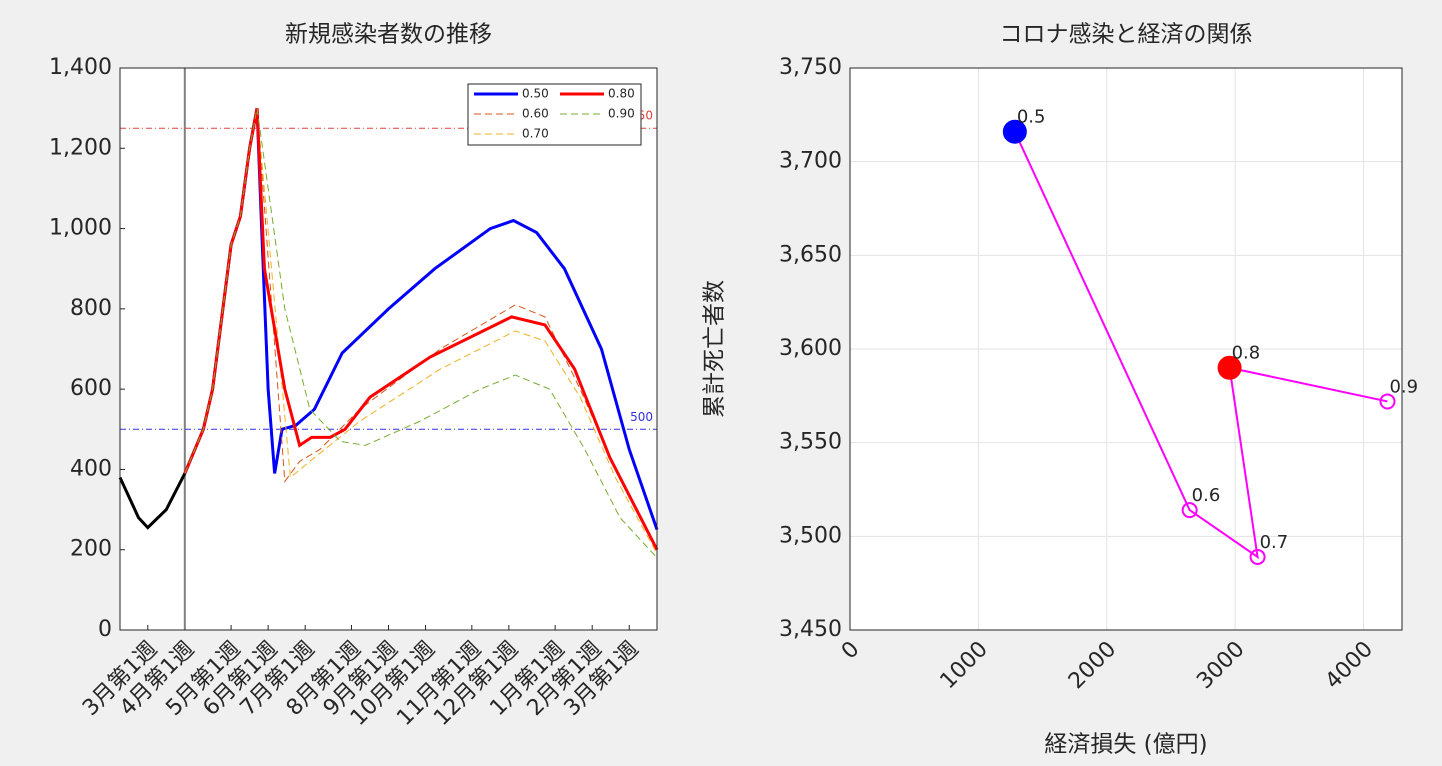 This screenshot has height=766, width=1442. I want to click on y-tick-label: 3,700, so click(810, 161).